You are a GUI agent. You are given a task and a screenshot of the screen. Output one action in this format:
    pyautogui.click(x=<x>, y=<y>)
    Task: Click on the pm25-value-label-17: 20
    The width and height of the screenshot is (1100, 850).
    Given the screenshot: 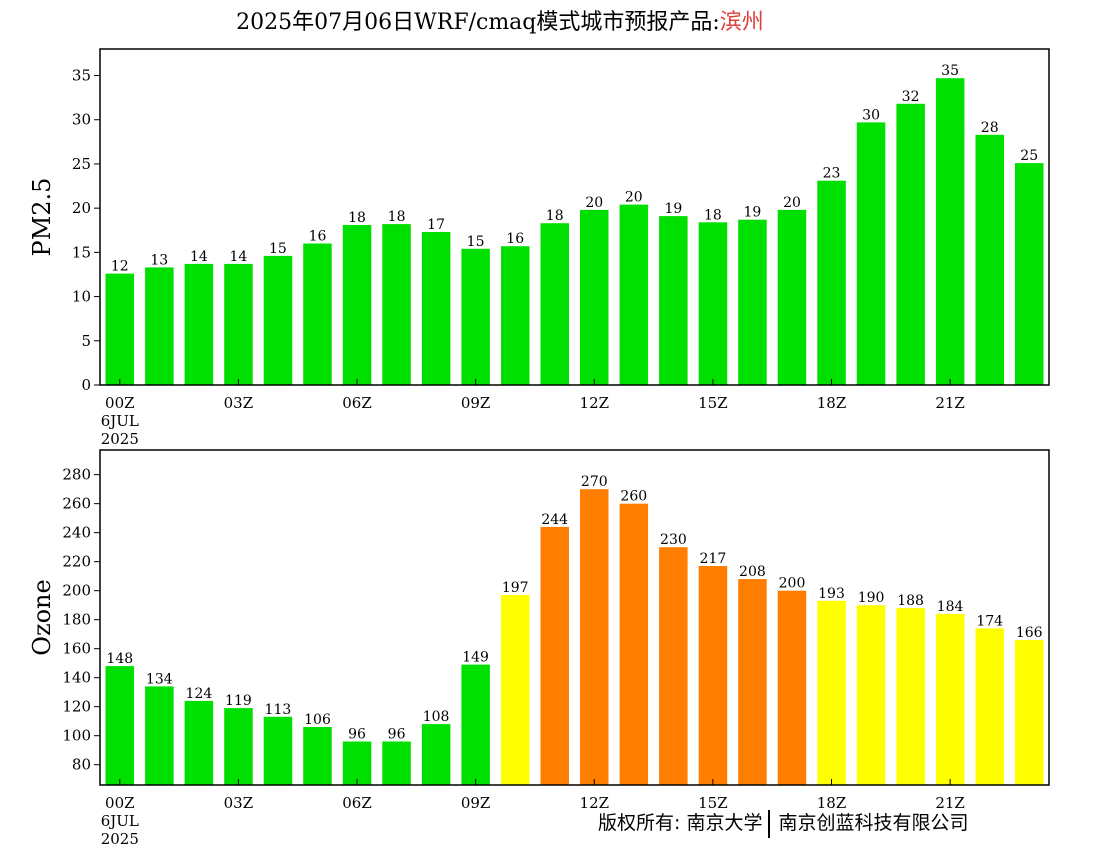 What is the action you would take?
    pyautogui.click(x=792, y=203)
    